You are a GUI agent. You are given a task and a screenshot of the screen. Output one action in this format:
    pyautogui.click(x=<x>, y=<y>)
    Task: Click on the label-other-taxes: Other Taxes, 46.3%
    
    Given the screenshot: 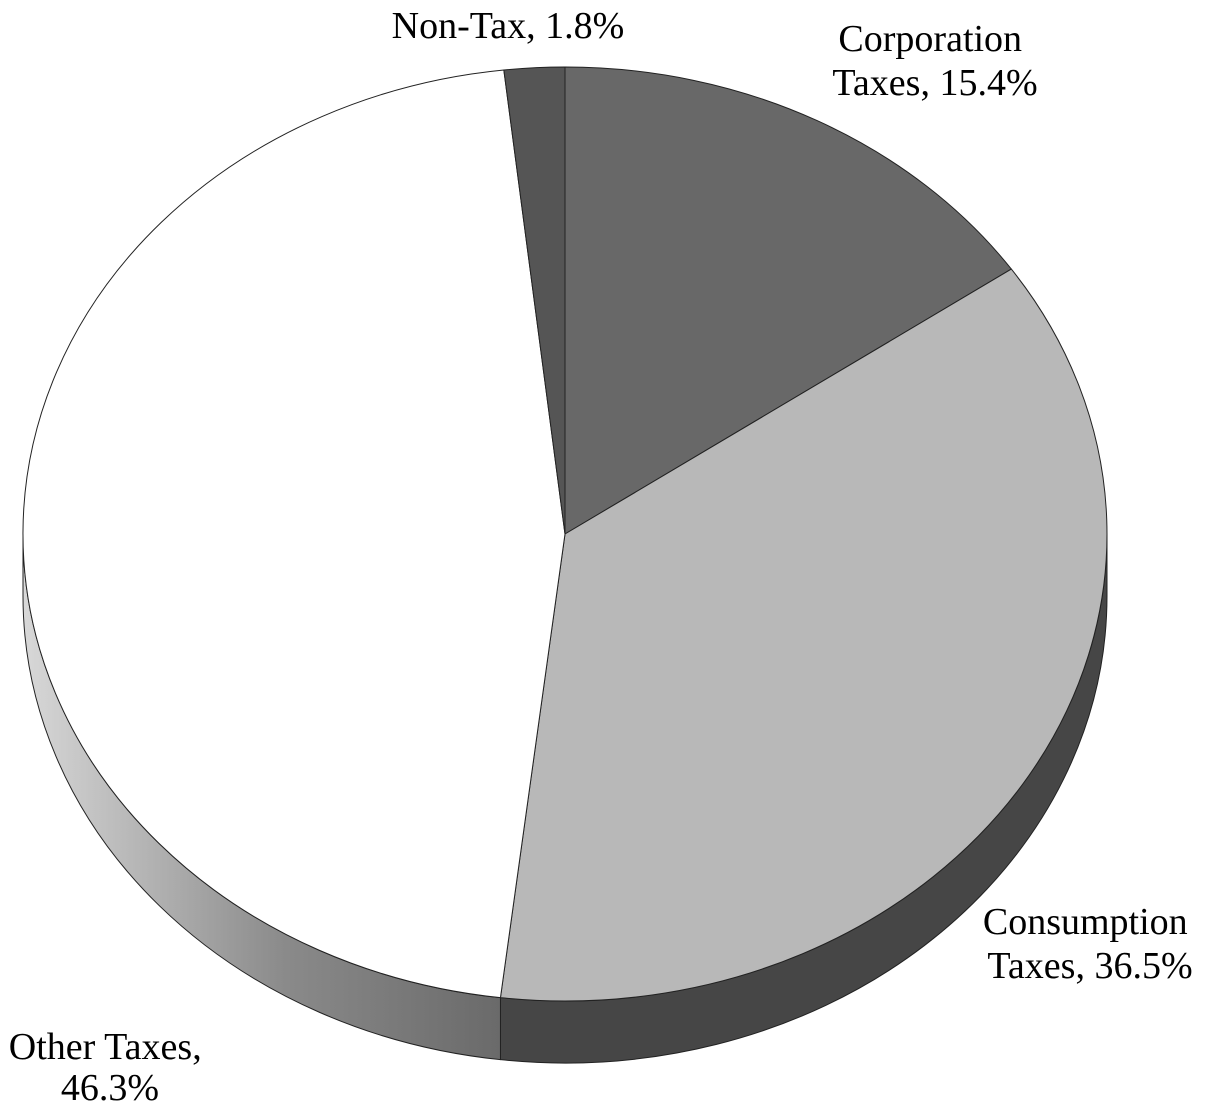 What is the action you would take?
    pyautogui.click(x=110, y=1066)
    